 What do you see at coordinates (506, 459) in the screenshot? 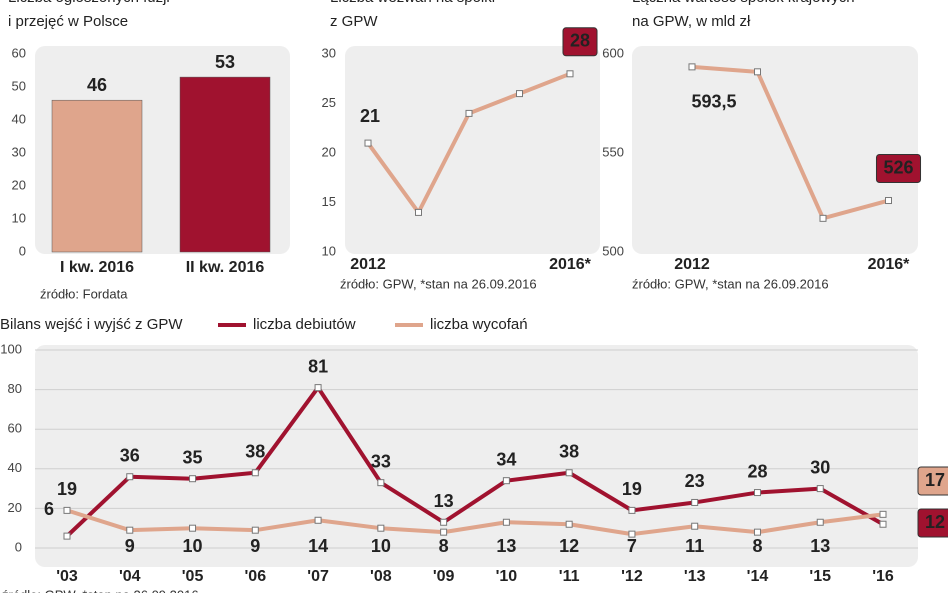
I see `value-label: 34` at bounding box center [506, 459].